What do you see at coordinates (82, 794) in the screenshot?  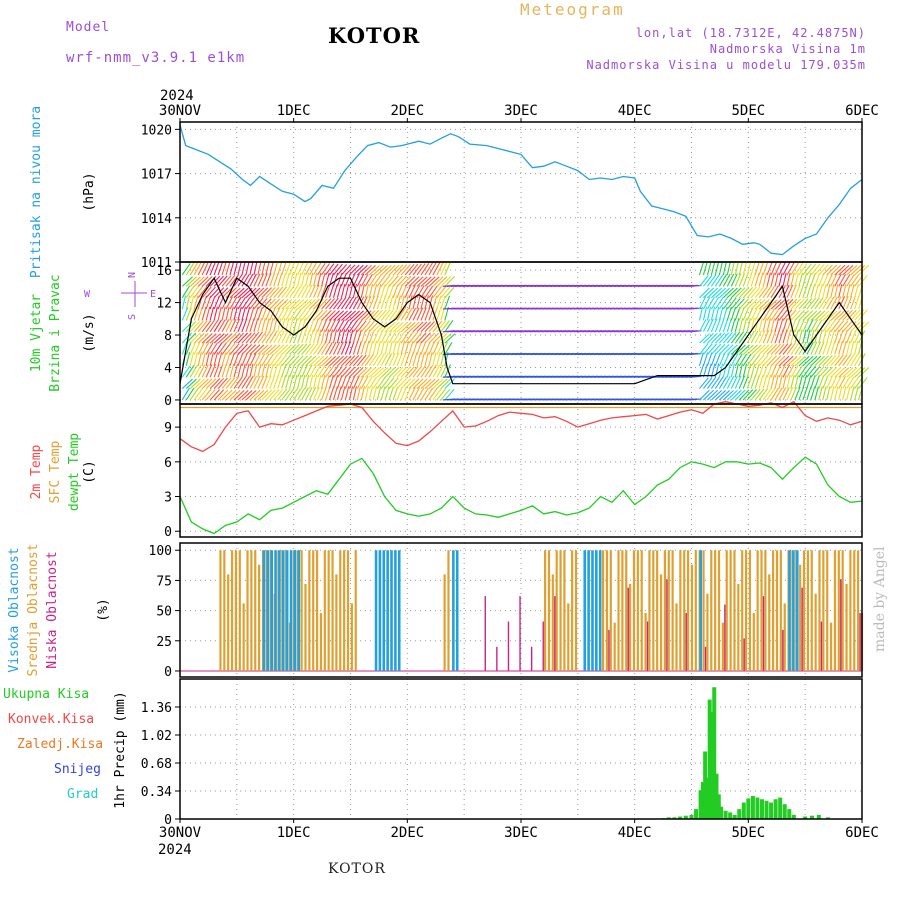 I see `precip-legend-item: Grad` at bounding box center [82, 794].